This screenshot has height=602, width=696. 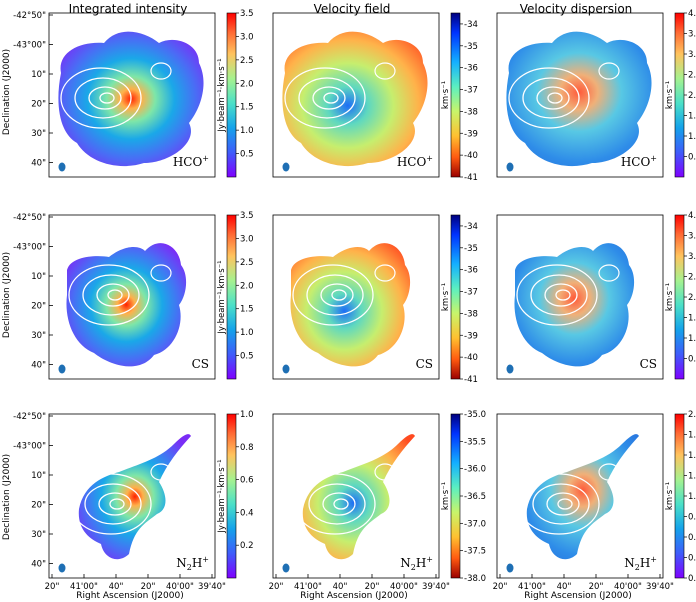 I want to click on x-tick-label: 40'00", so click(x=180, y=587).